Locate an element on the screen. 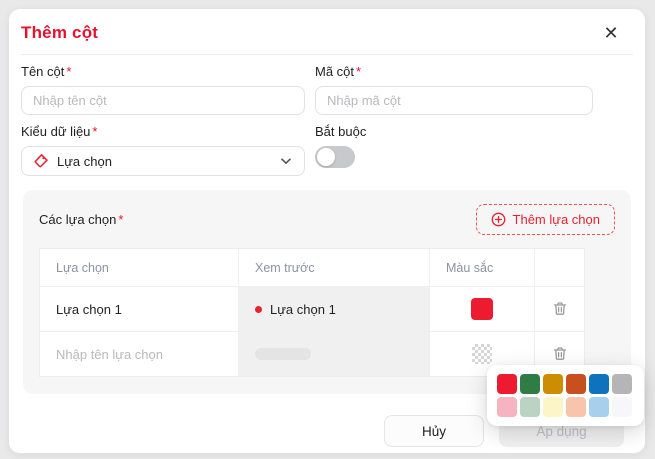 The image size is (655, 459). required-toggle-label: Bắt buộc is located at coordinates (341, 131).